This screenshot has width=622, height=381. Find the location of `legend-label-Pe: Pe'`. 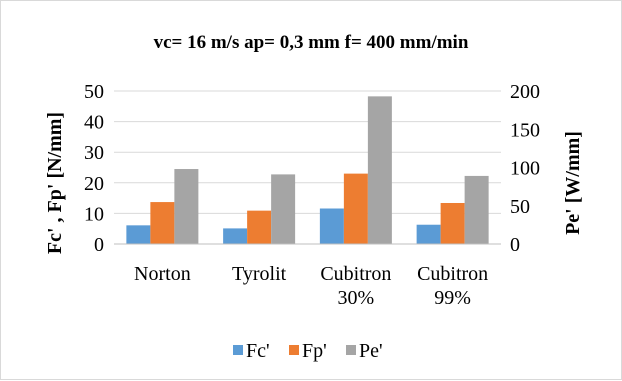

legend-label-Pe: Pe' is located at coordinates (371, 351).